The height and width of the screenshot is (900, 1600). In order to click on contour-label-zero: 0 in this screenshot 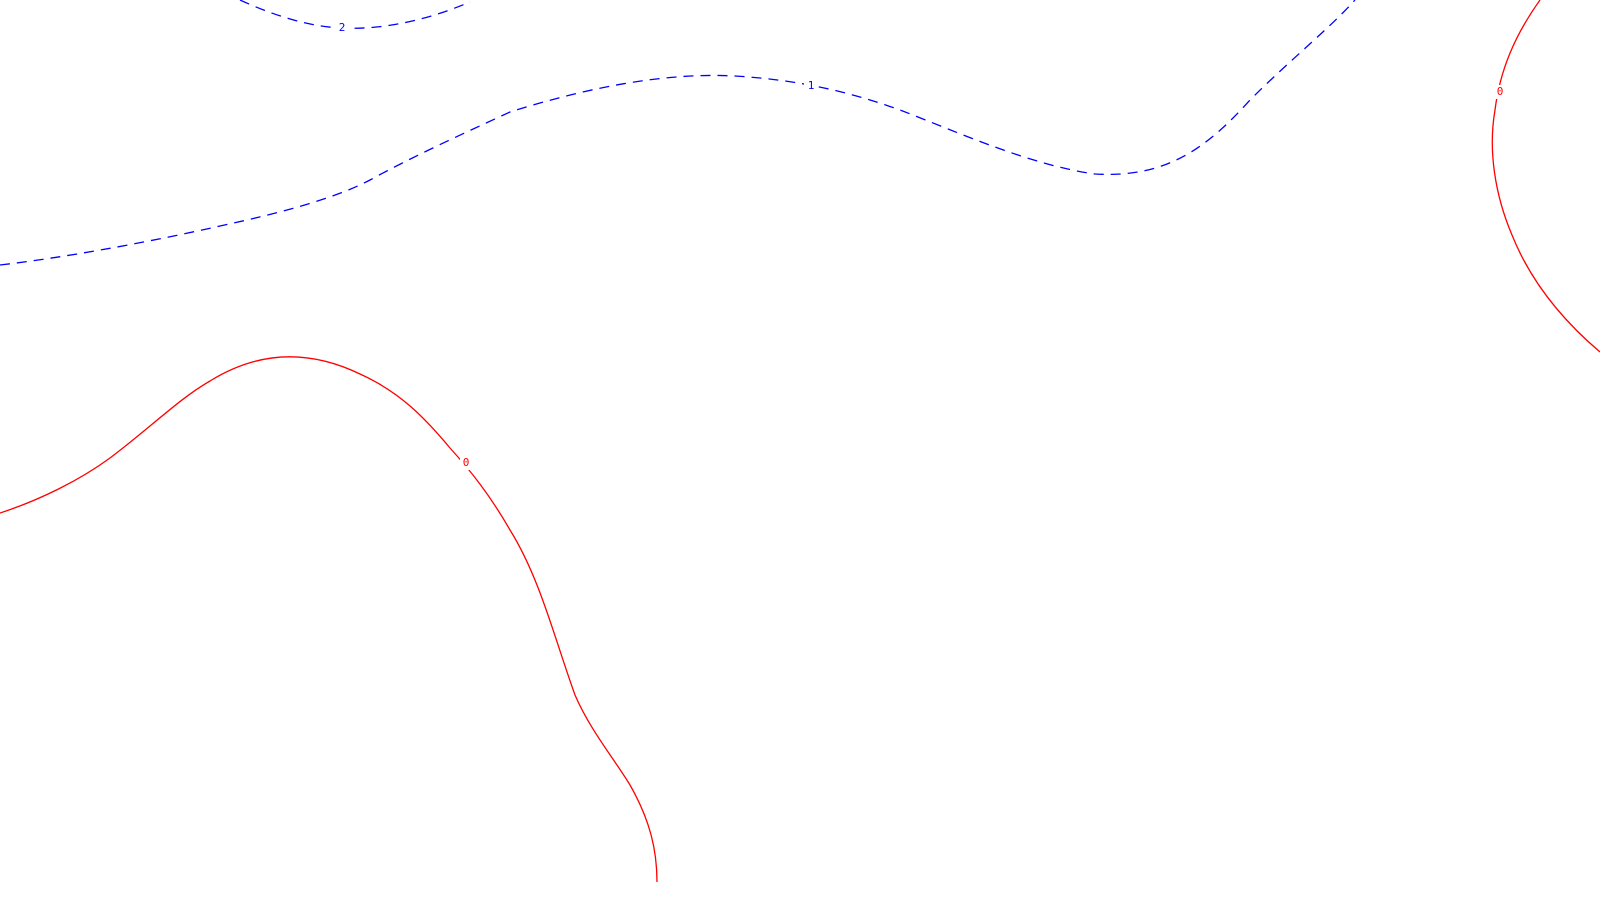, I will do `click(466, 462)`.